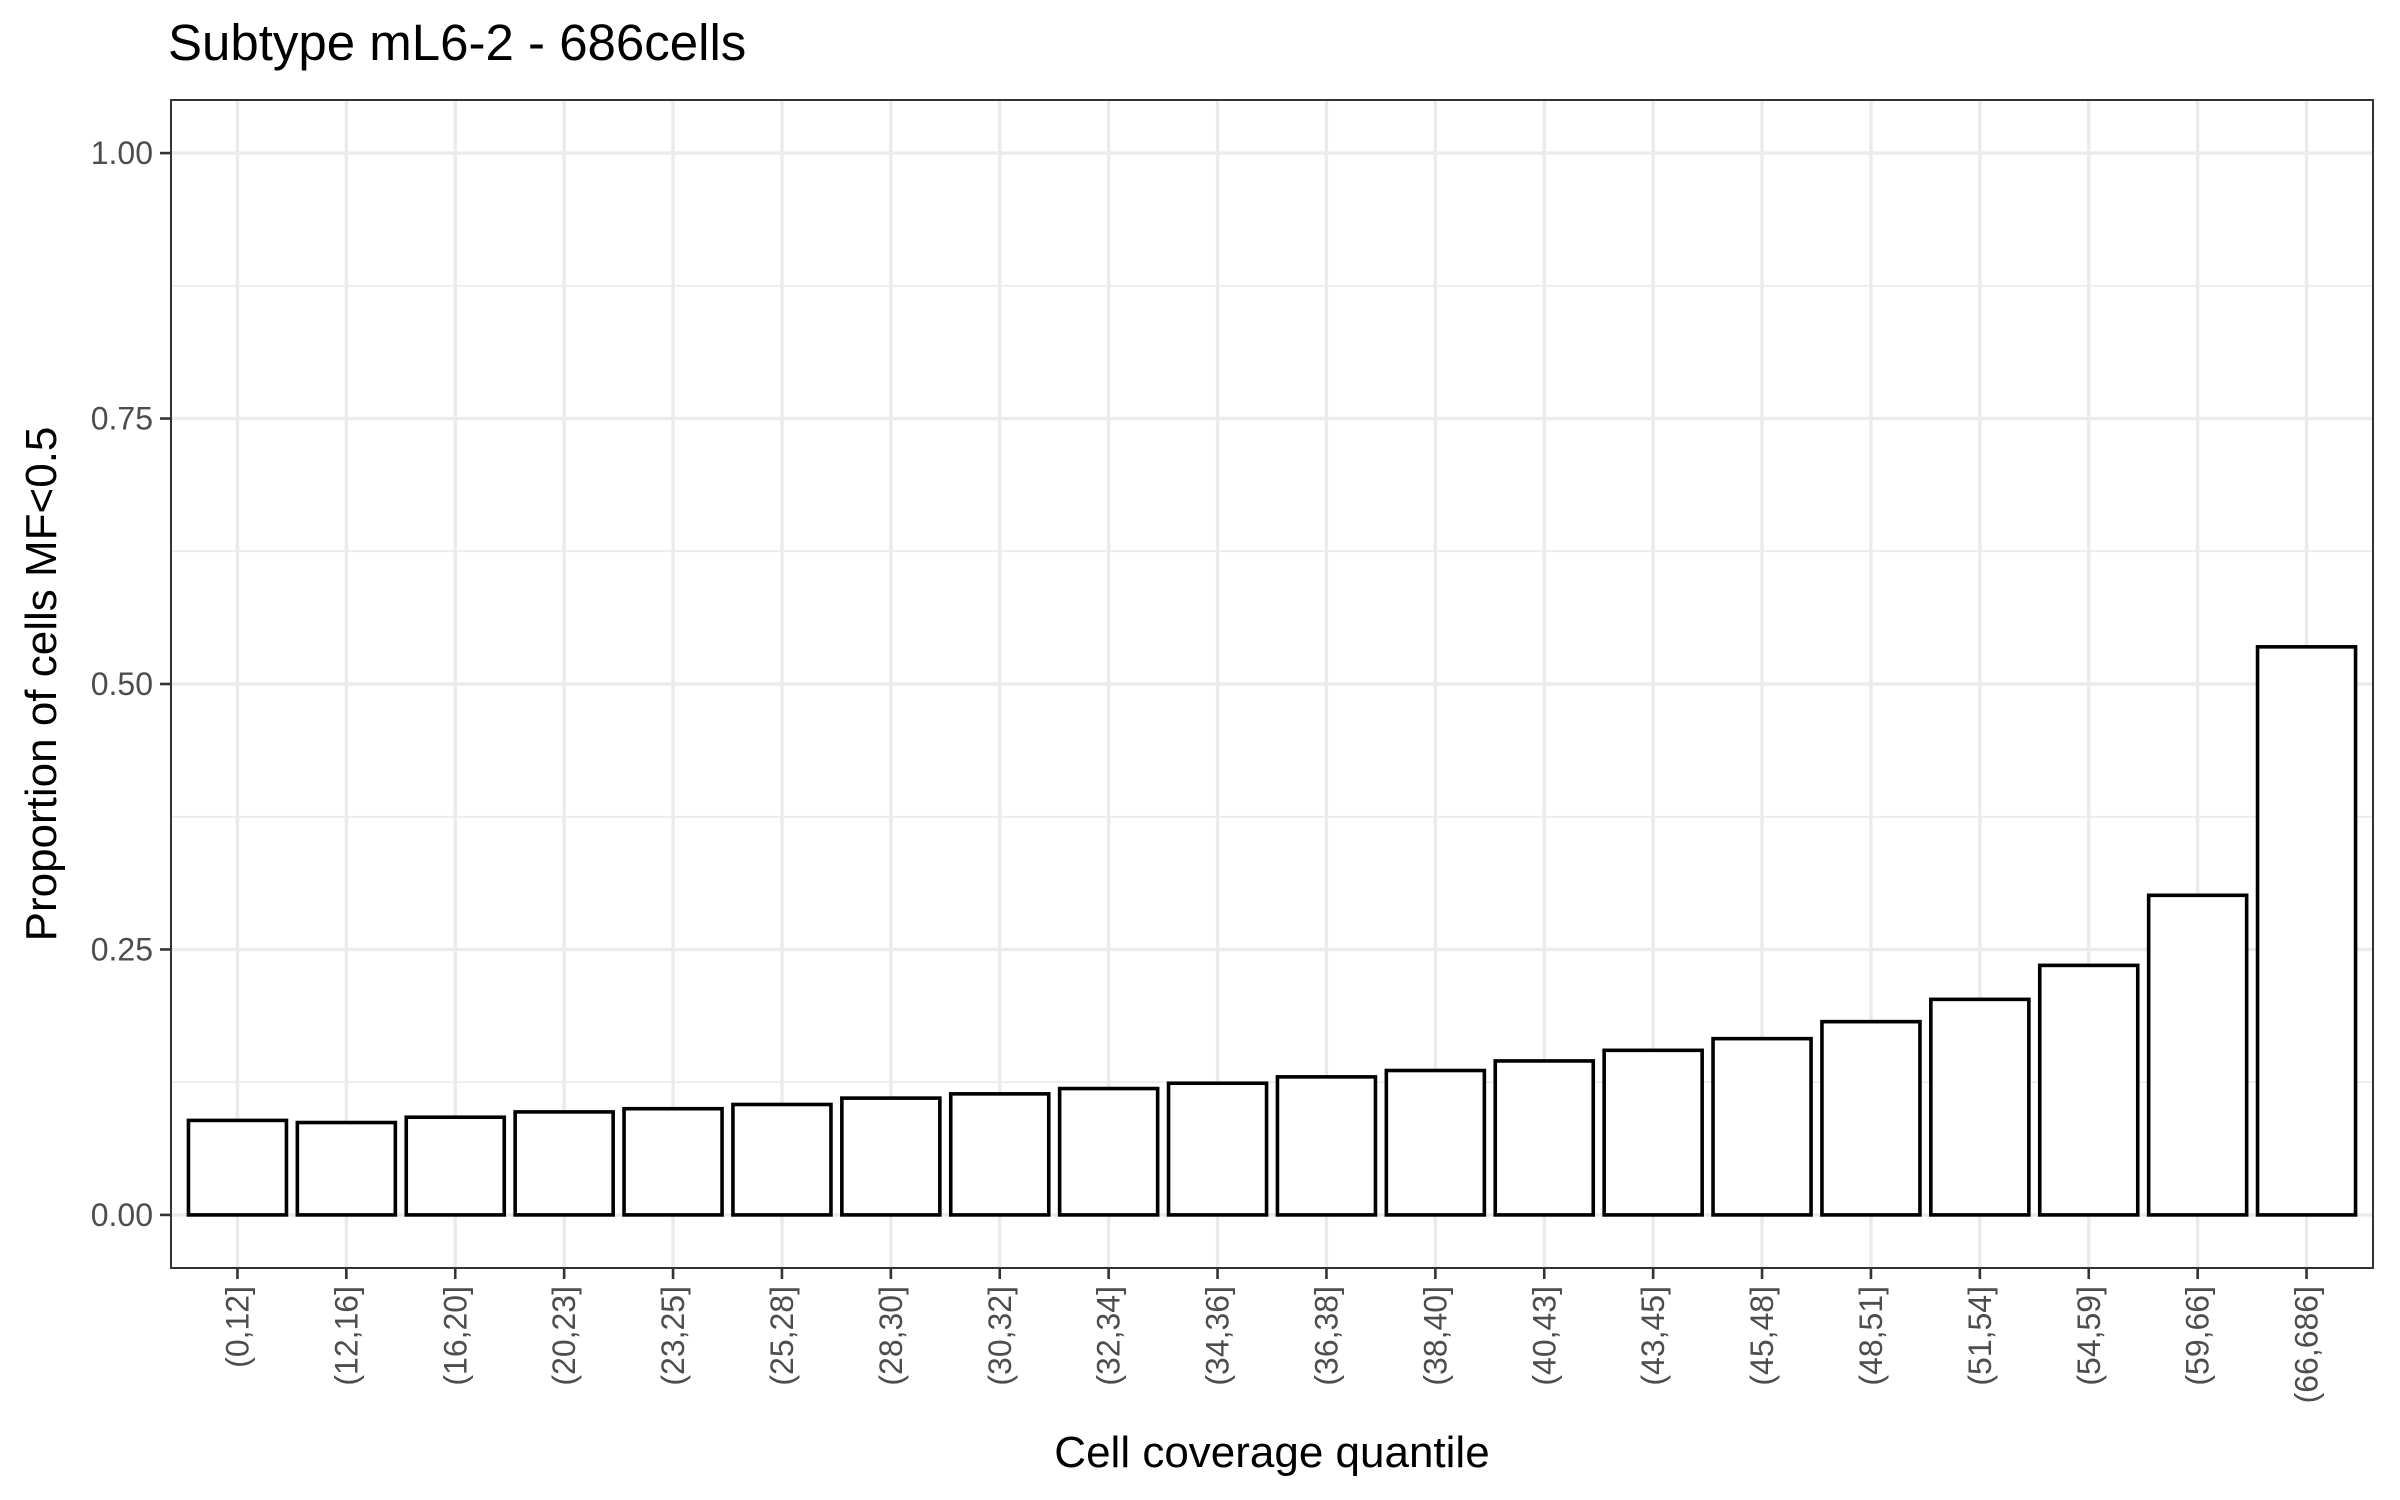 The width and height of the screenshot is (2400, 1500). What do you see at coordinates (457, 42) in the screenshot?
I see `chart-title: Subtype mL6-2 - 686cells` at bounding box center [457, 42].